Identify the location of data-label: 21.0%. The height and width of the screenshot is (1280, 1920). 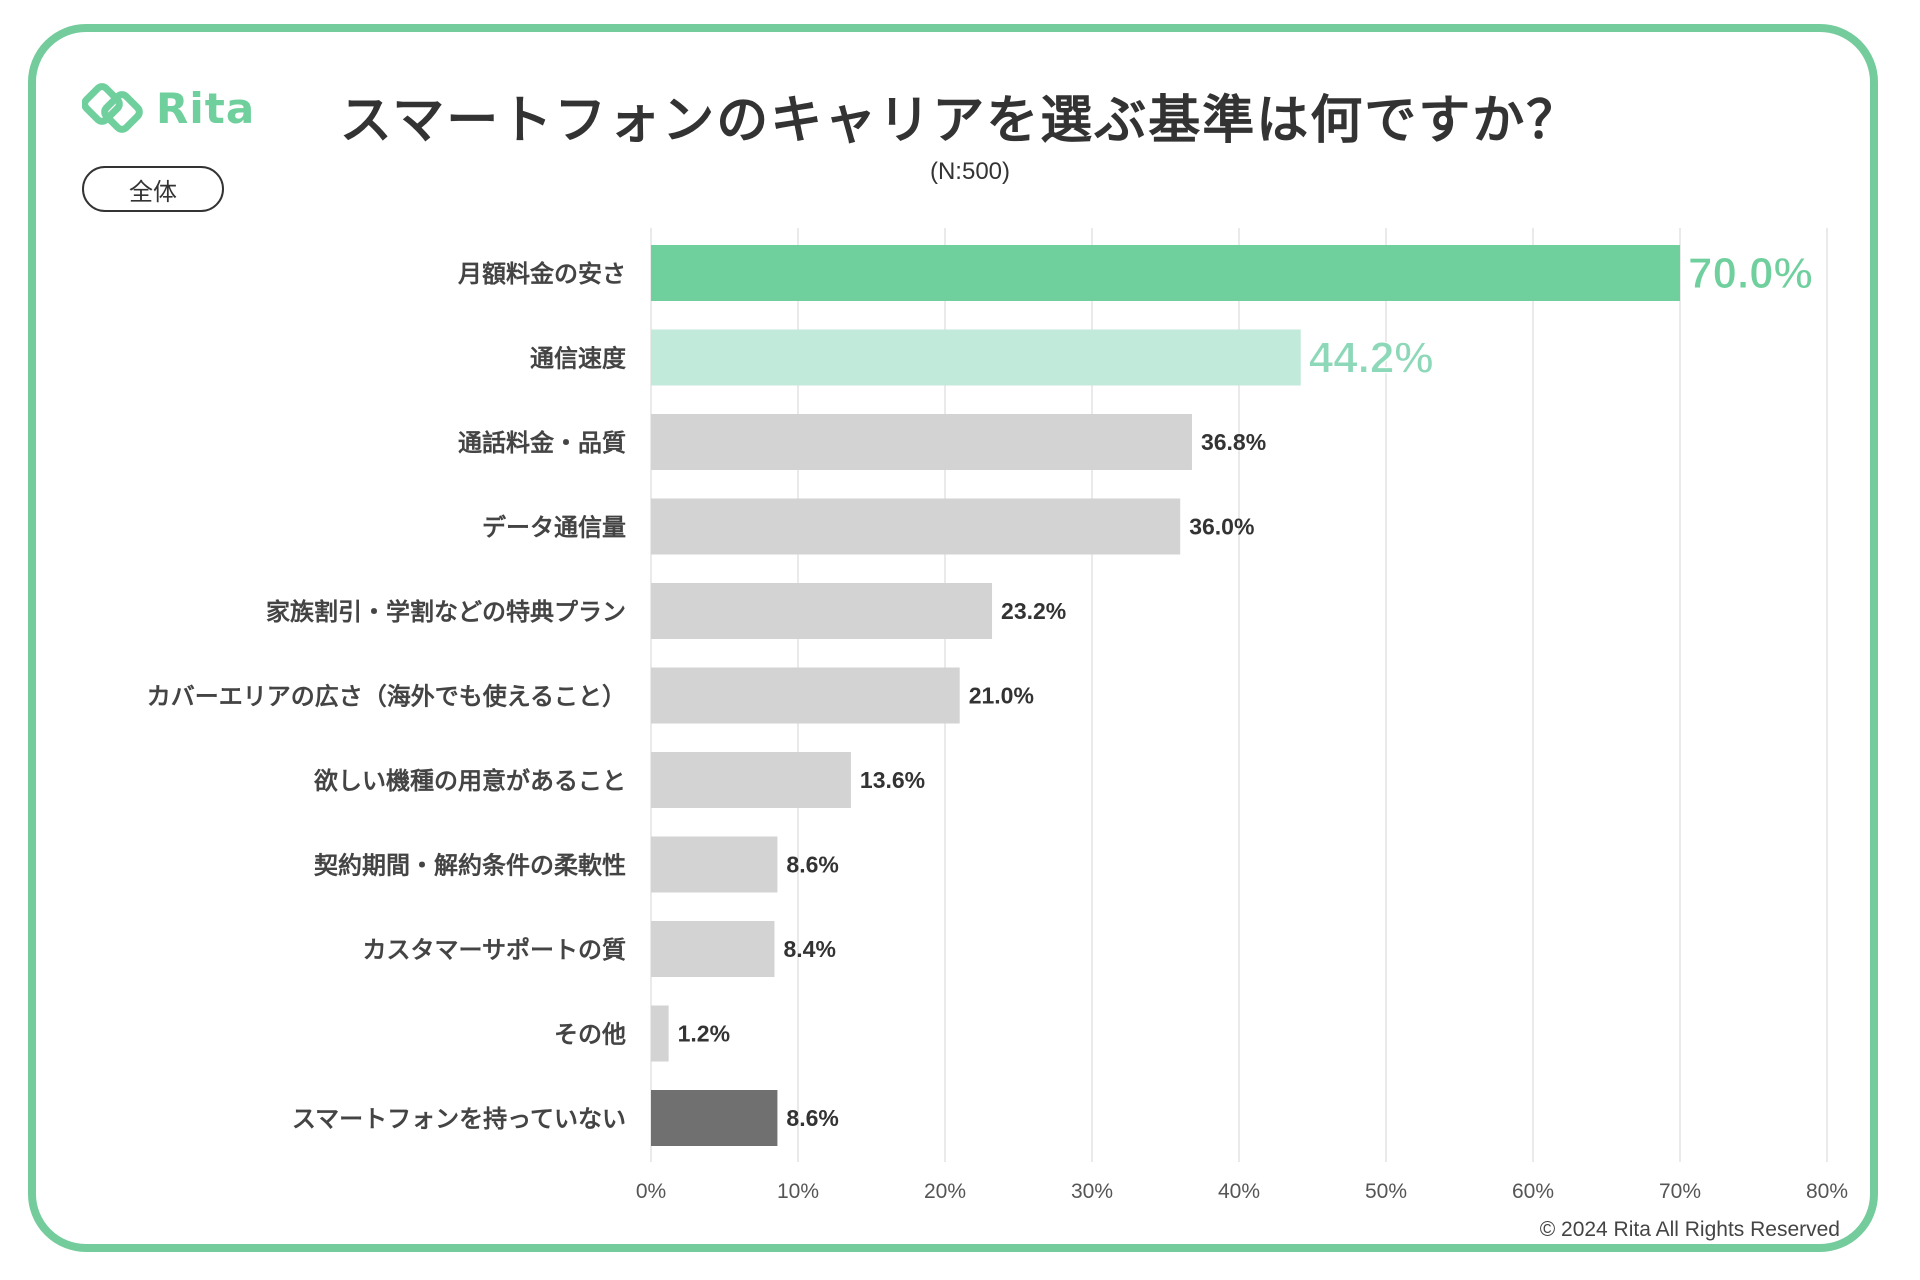
(1001, 696).